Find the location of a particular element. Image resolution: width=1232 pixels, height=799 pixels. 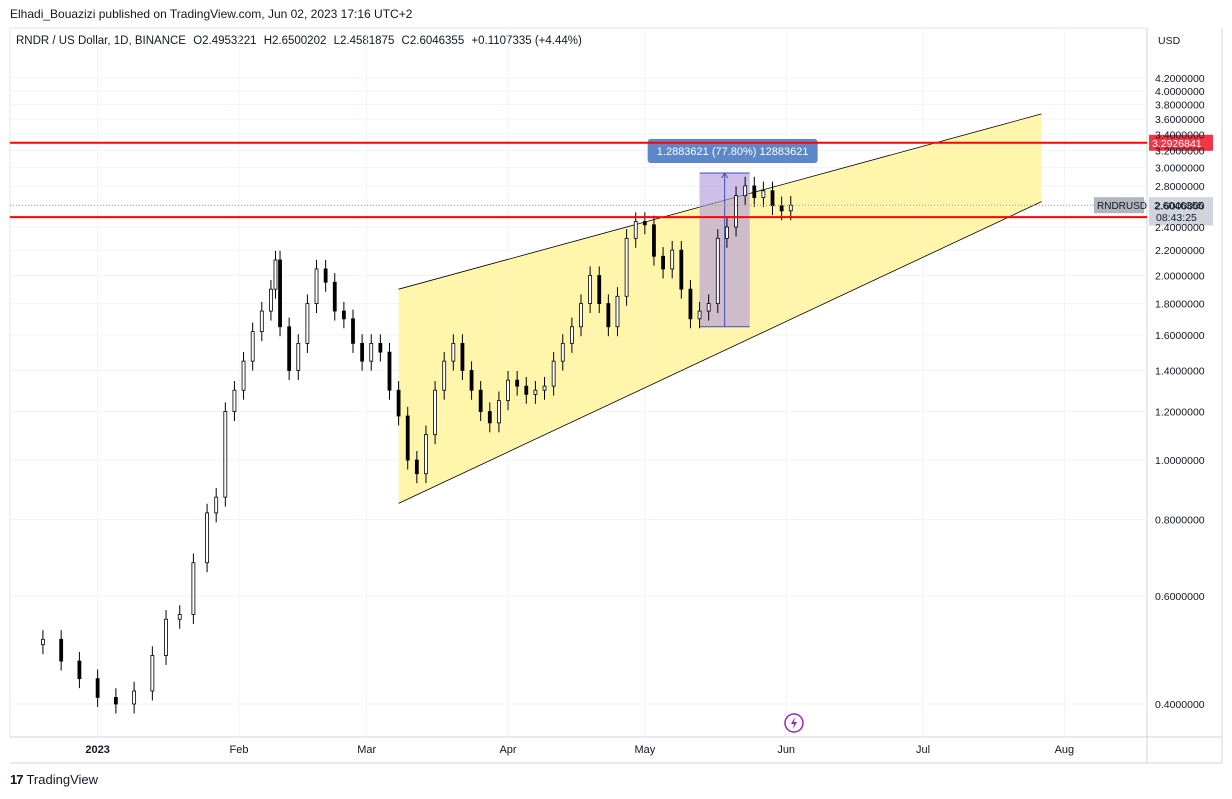

countdown-label: 08:43:25 is located at coordinates (1176, 218).